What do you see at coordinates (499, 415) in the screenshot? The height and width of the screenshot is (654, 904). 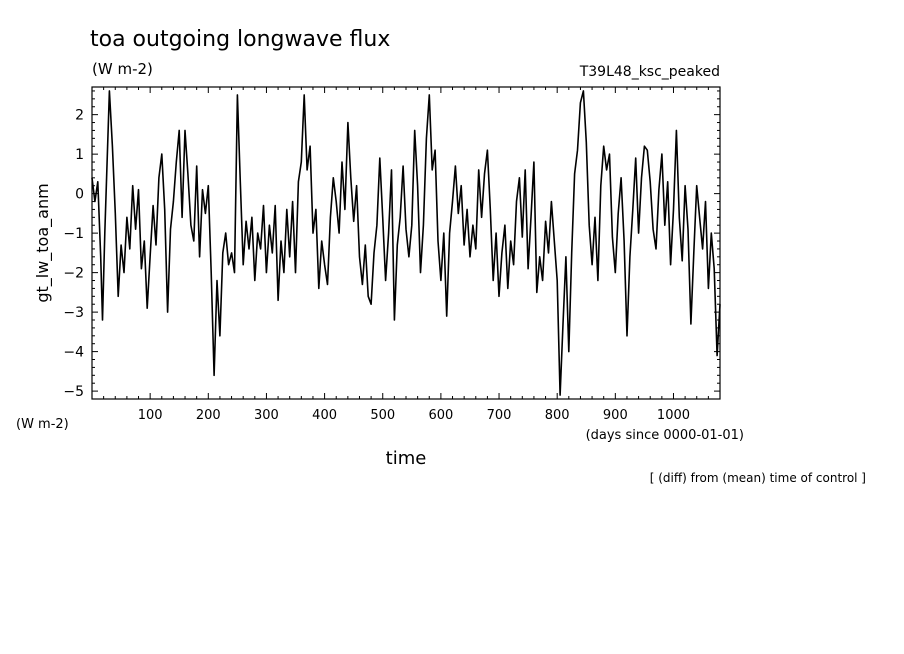 I see `x-tick-label: 700` at bounding box center [499, 415].